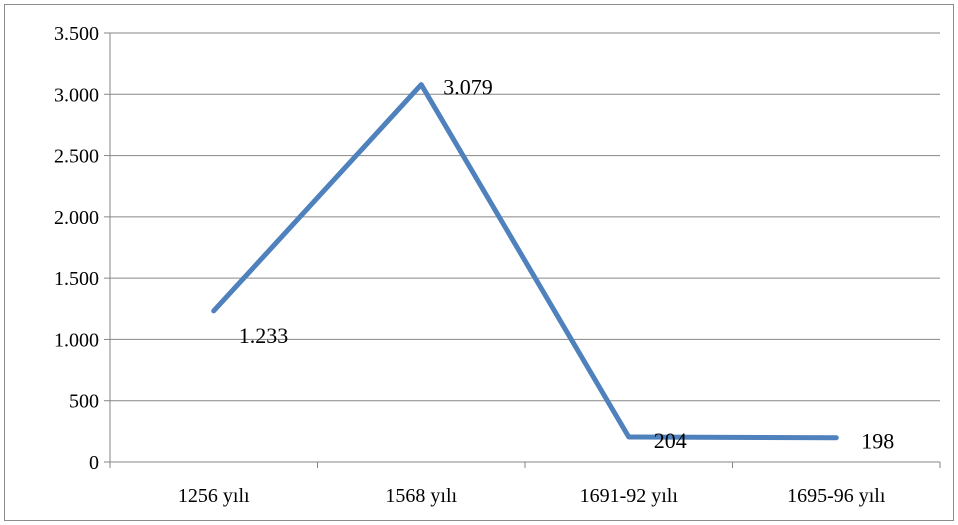 This screenshot has width=958, height=525. I want to click on y-tick-label: 3.500, so click(76, 34).